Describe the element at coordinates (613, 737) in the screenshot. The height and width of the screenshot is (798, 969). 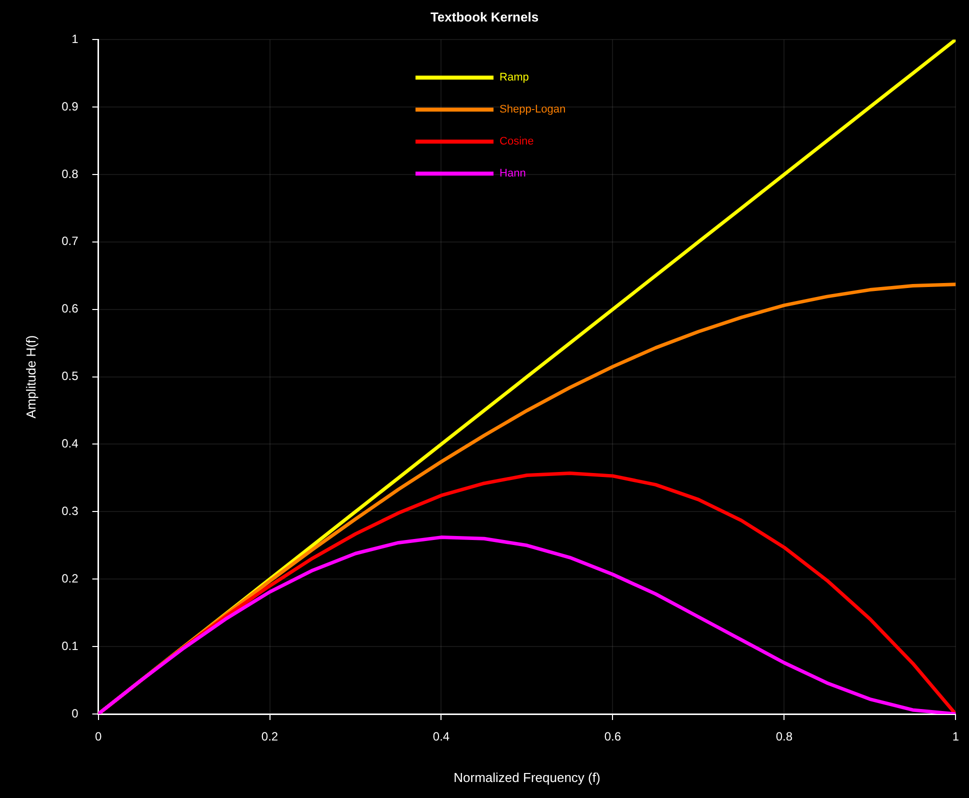
I see `x-tick-label: 0.6` at that location.